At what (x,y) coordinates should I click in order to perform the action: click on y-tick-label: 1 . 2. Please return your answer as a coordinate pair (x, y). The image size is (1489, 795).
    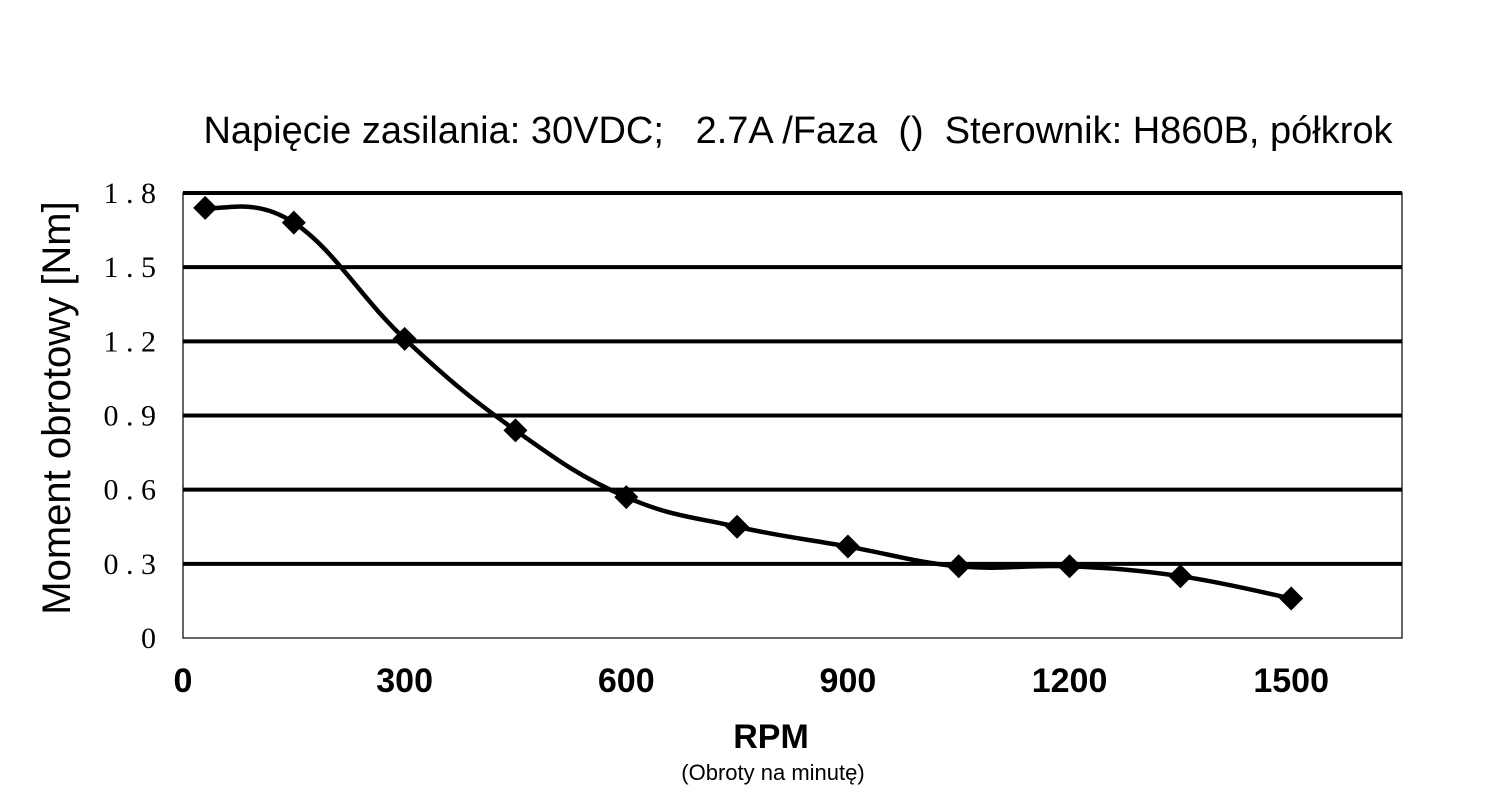
    Looking at the image, I should click on (130, 341).